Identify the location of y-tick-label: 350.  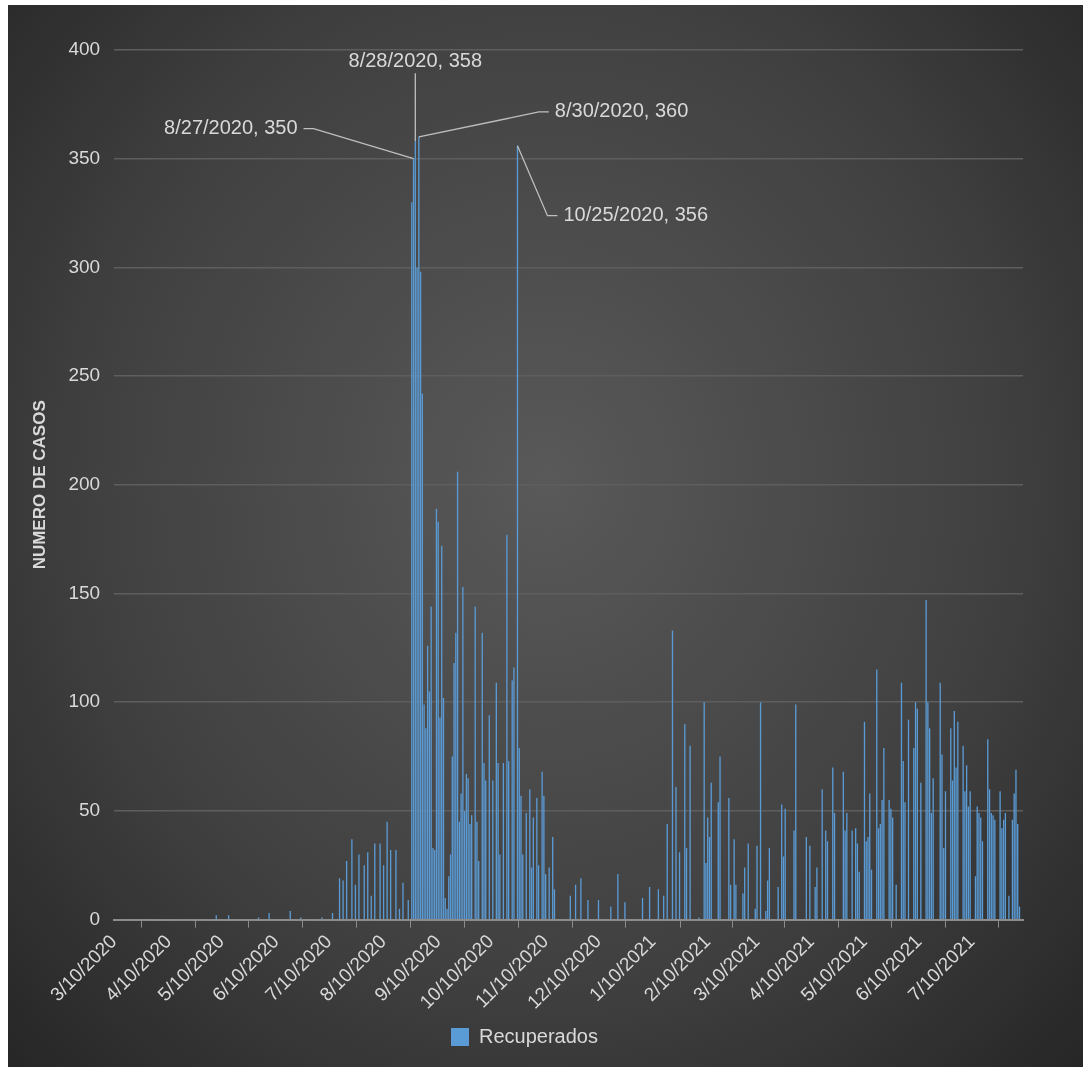
(84, 157).